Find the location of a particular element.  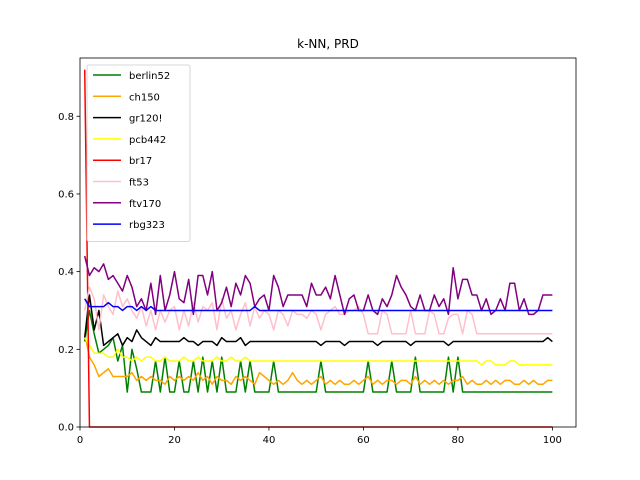

legend-label: ft53 is located at coordinates (139, 183).